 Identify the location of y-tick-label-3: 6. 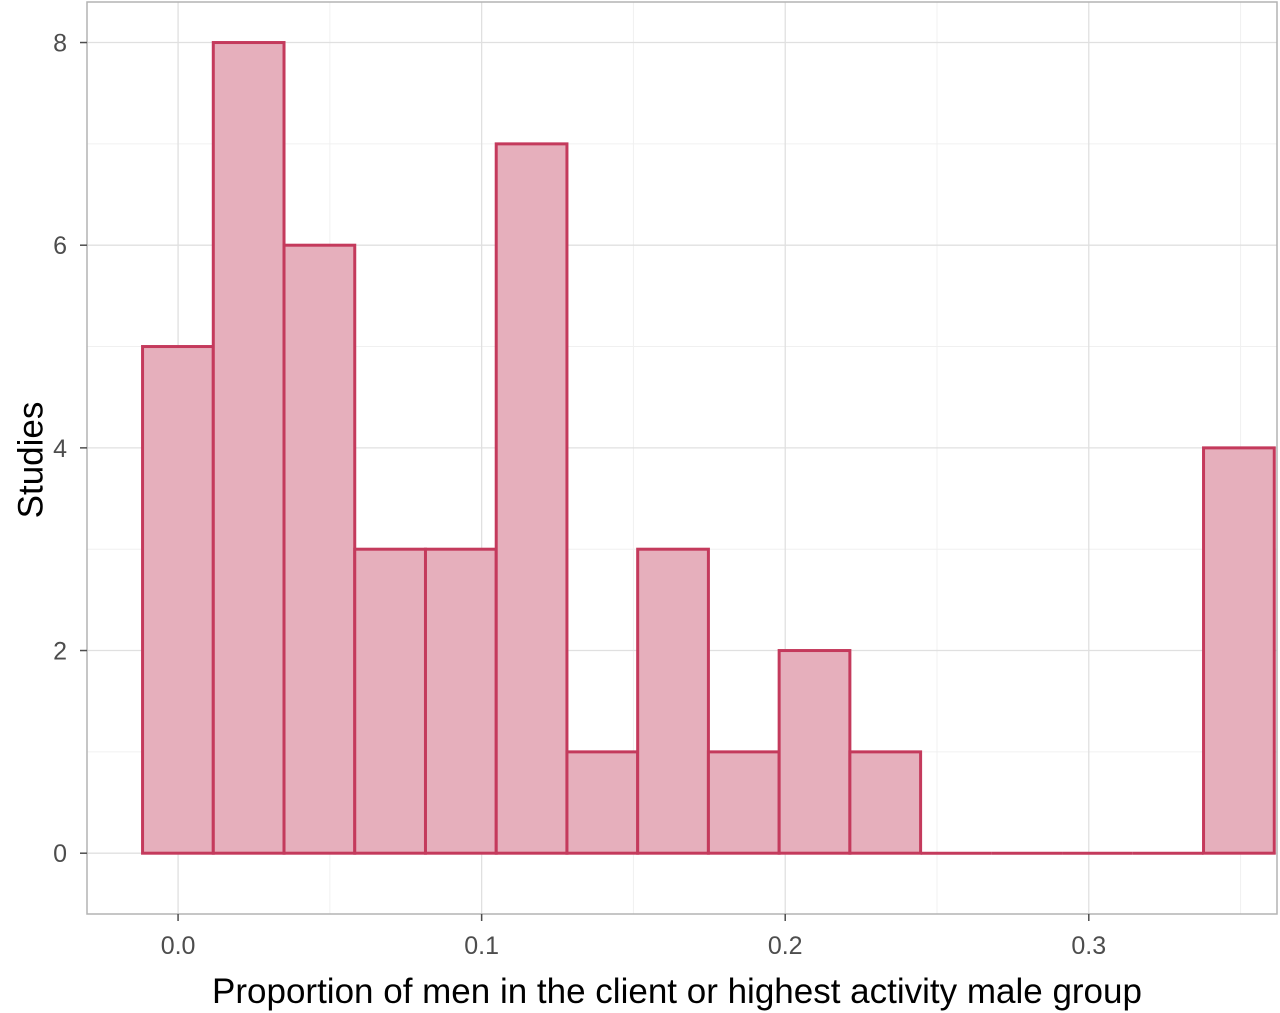
(60, 246).